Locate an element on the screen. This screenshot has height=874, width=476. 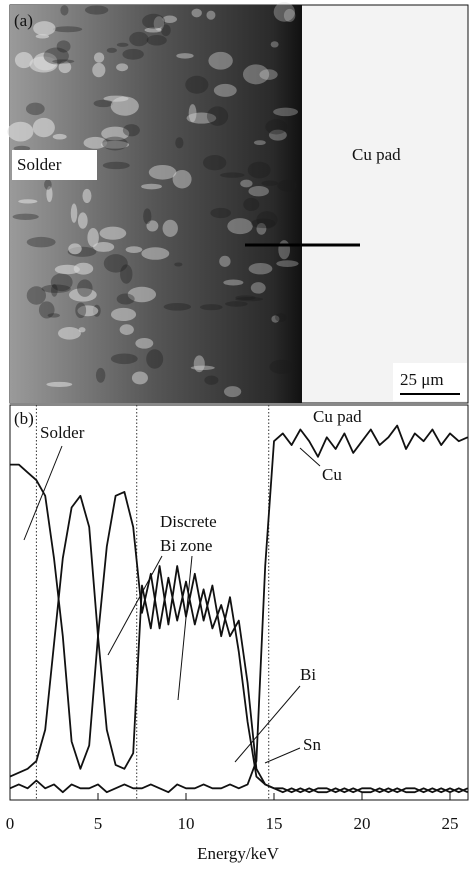
annotation: Discrete is located at coordinates (188, 521).